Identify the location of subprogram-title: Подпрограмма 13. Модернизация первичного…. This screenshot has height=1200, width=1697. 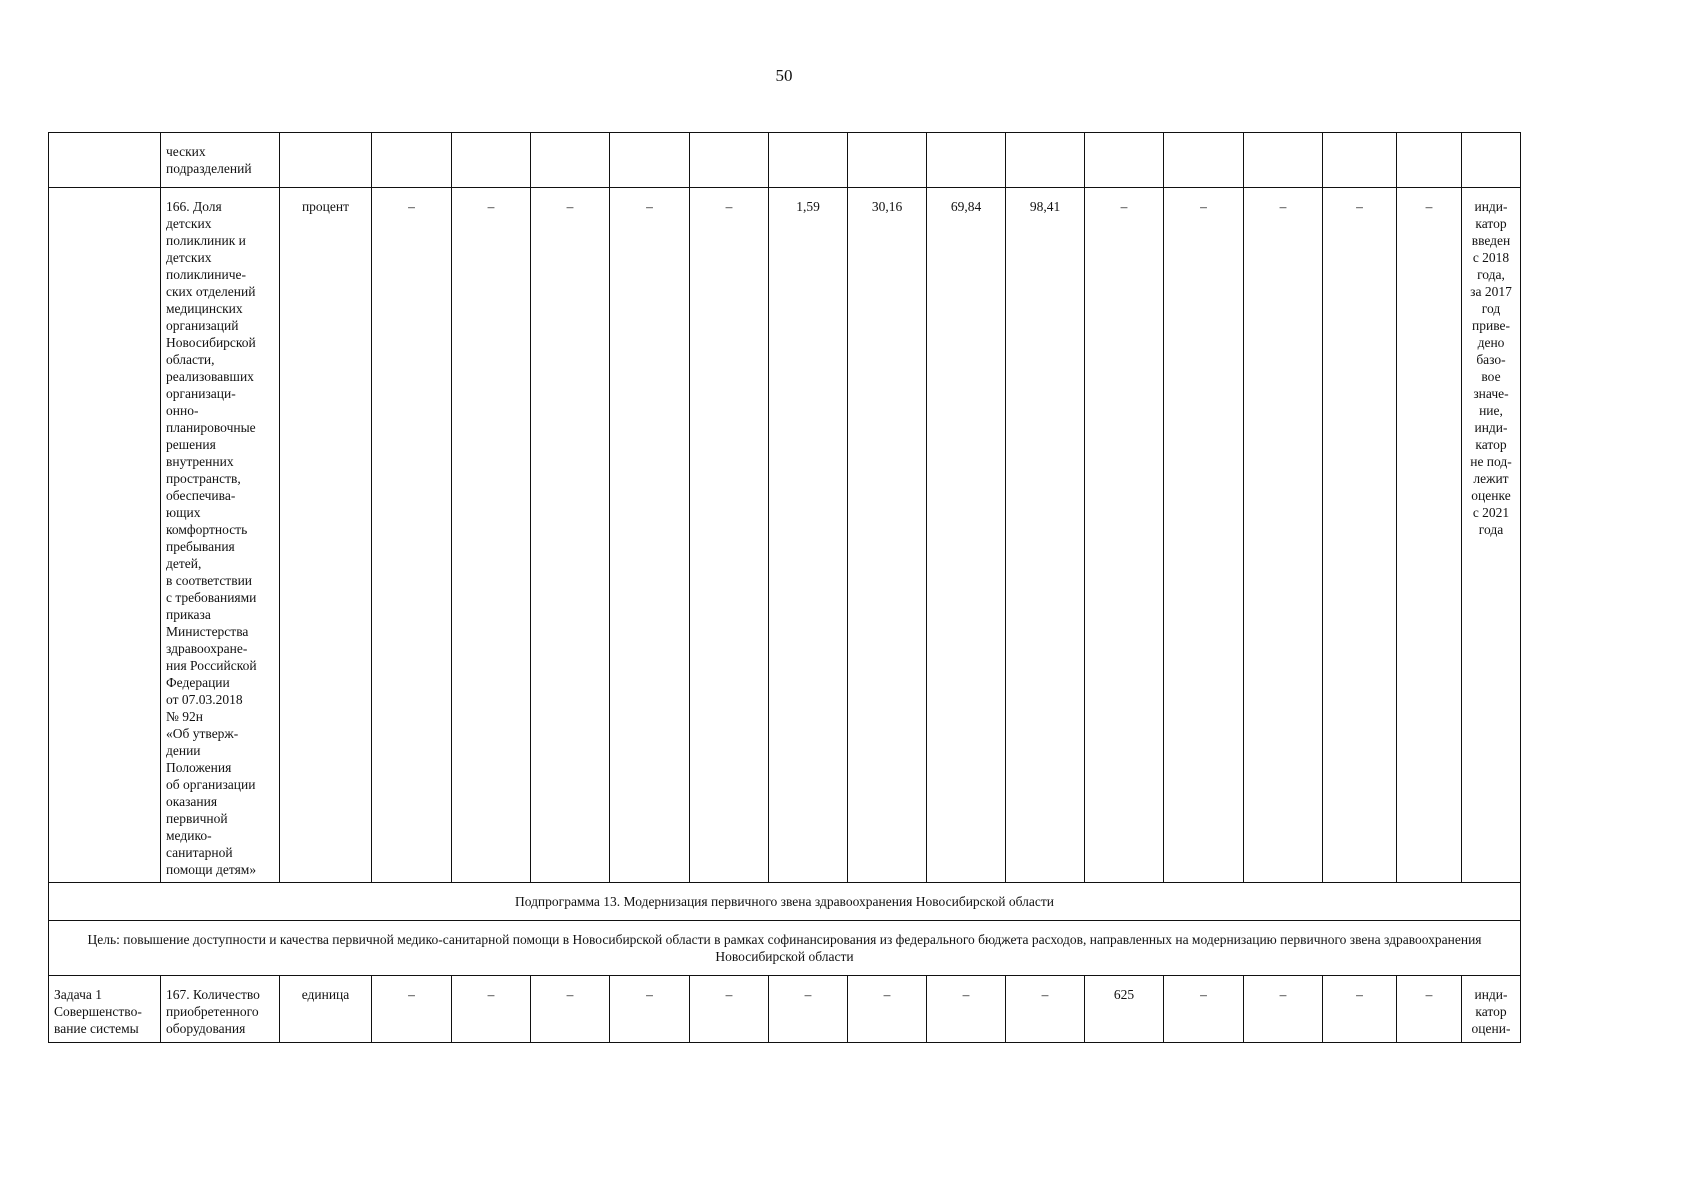
(784, 901).